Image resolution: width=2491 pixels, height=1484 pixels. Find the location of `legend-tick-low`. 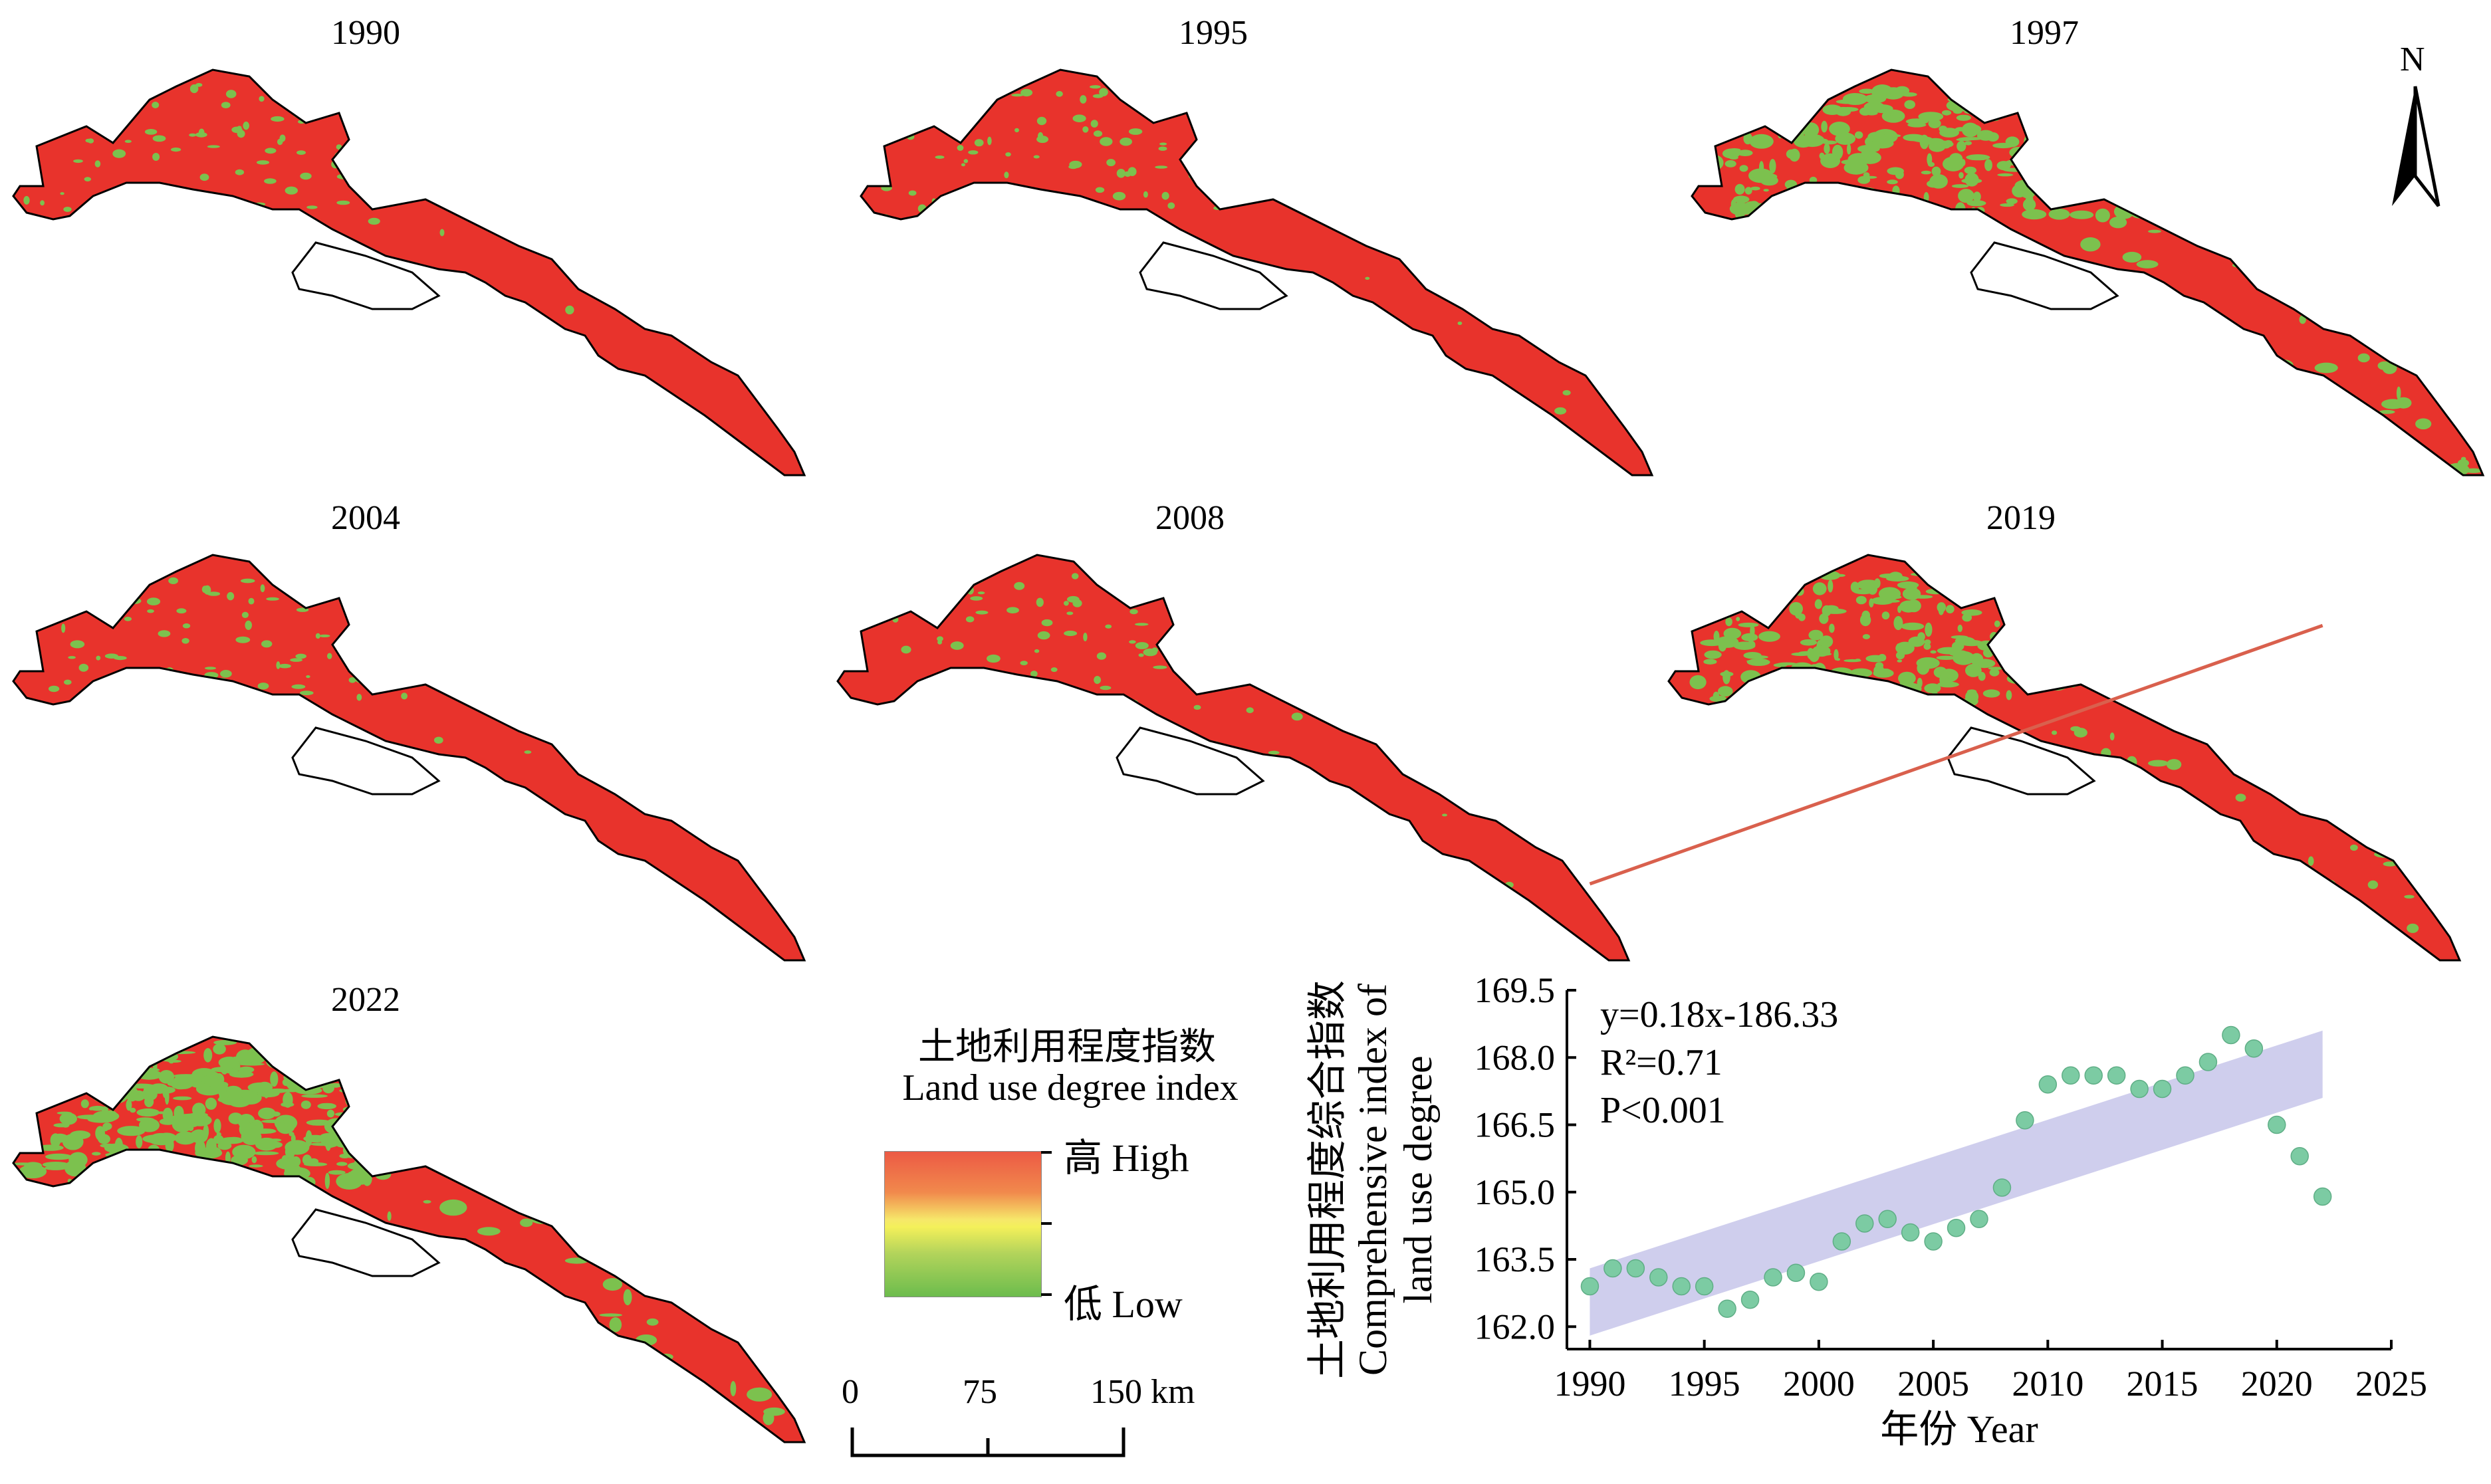

legend-tick-low is located at coordinates (1046, 1295).